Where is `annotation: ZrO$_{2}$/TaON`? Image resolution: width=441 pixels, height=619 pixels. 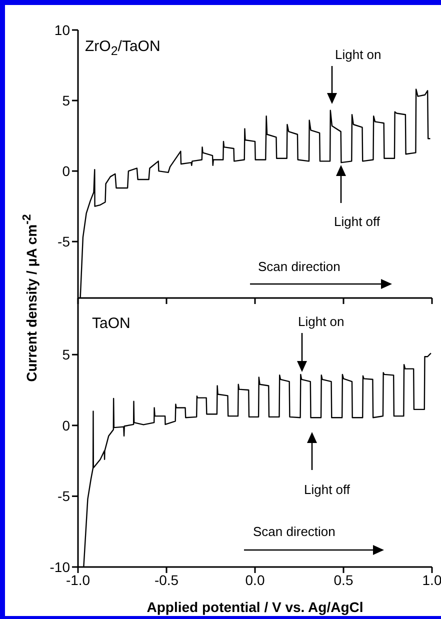 annotation: ZrO$_{2}$/TaON is located at coordinates (122, 48).